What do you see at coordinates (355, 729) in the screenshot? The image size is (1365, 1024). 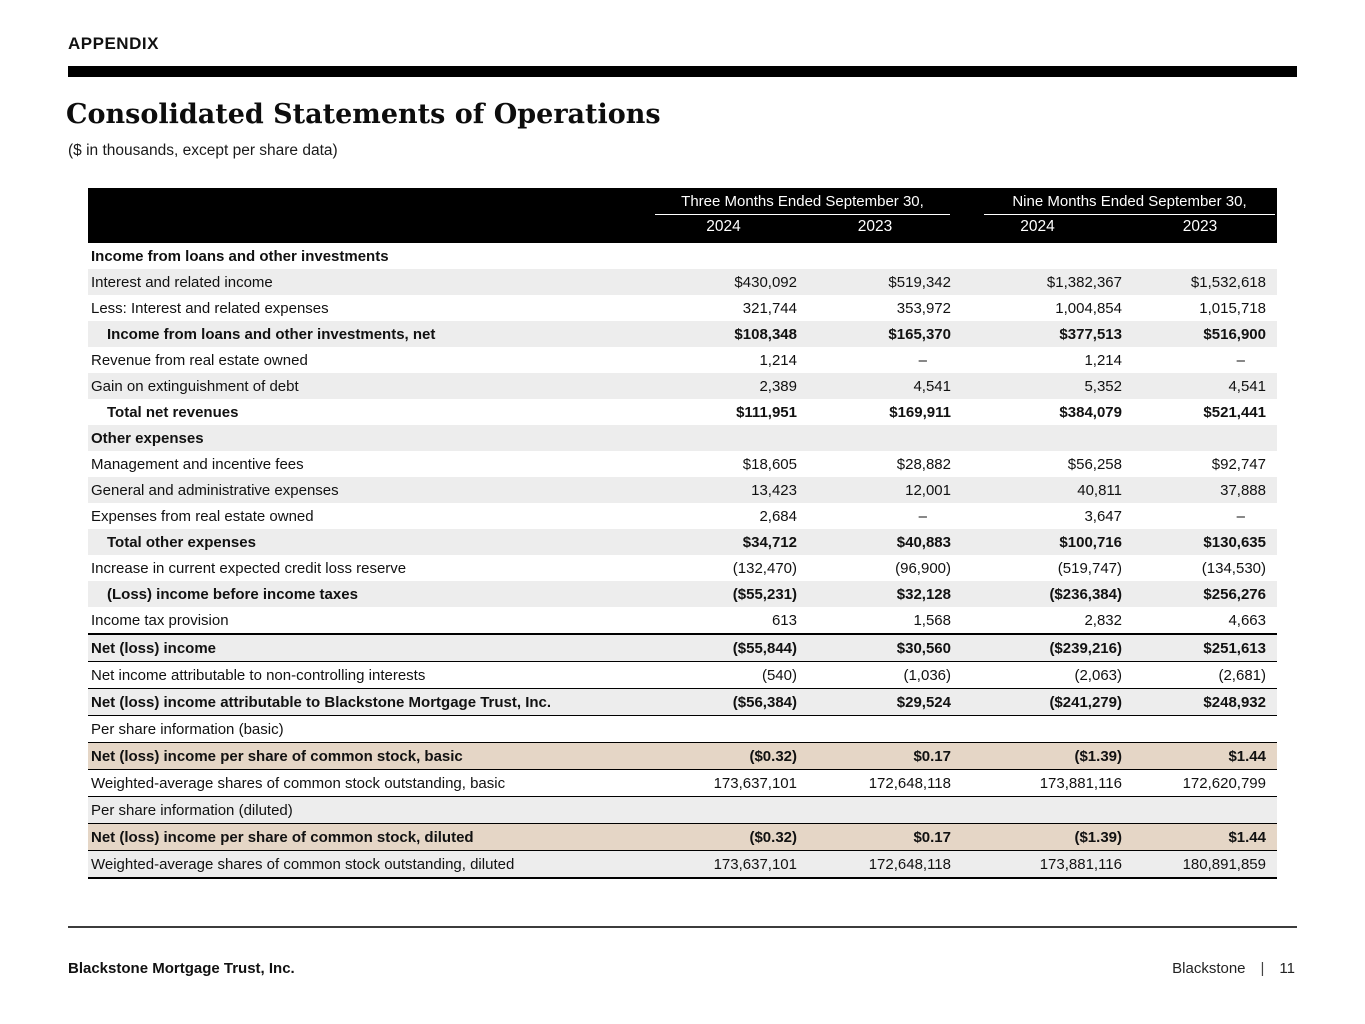 I see `row-label: Per share information (basic)` at bounding box center [355, 729].